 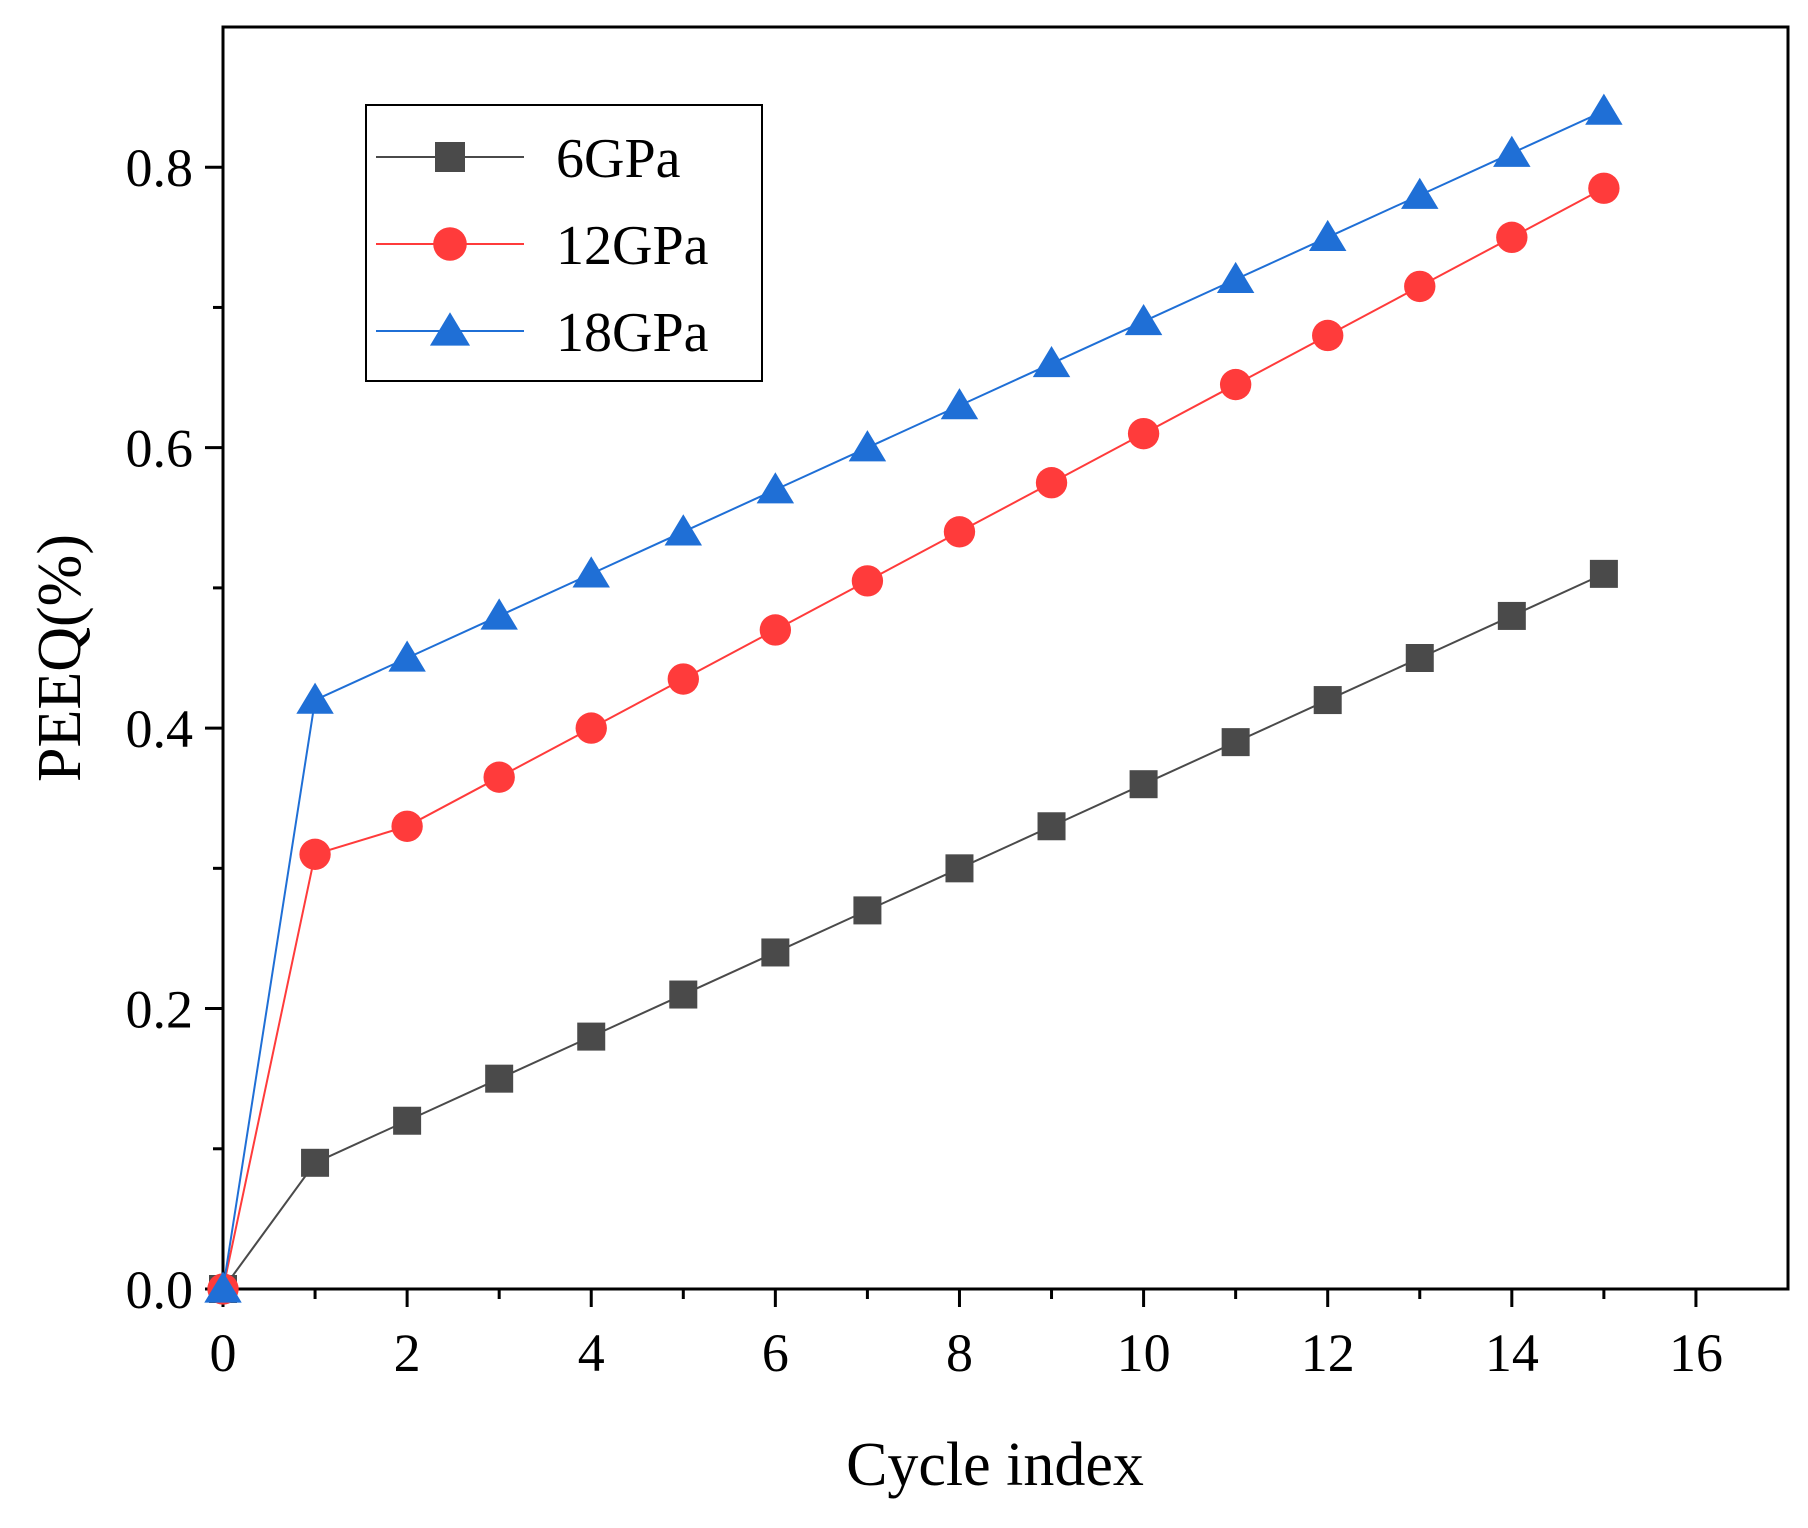 What do you see at coordinates (60, 658) in the screenshot?
I see `y-axis-title: PEEQ(%)` at bounding box center [60, 658].